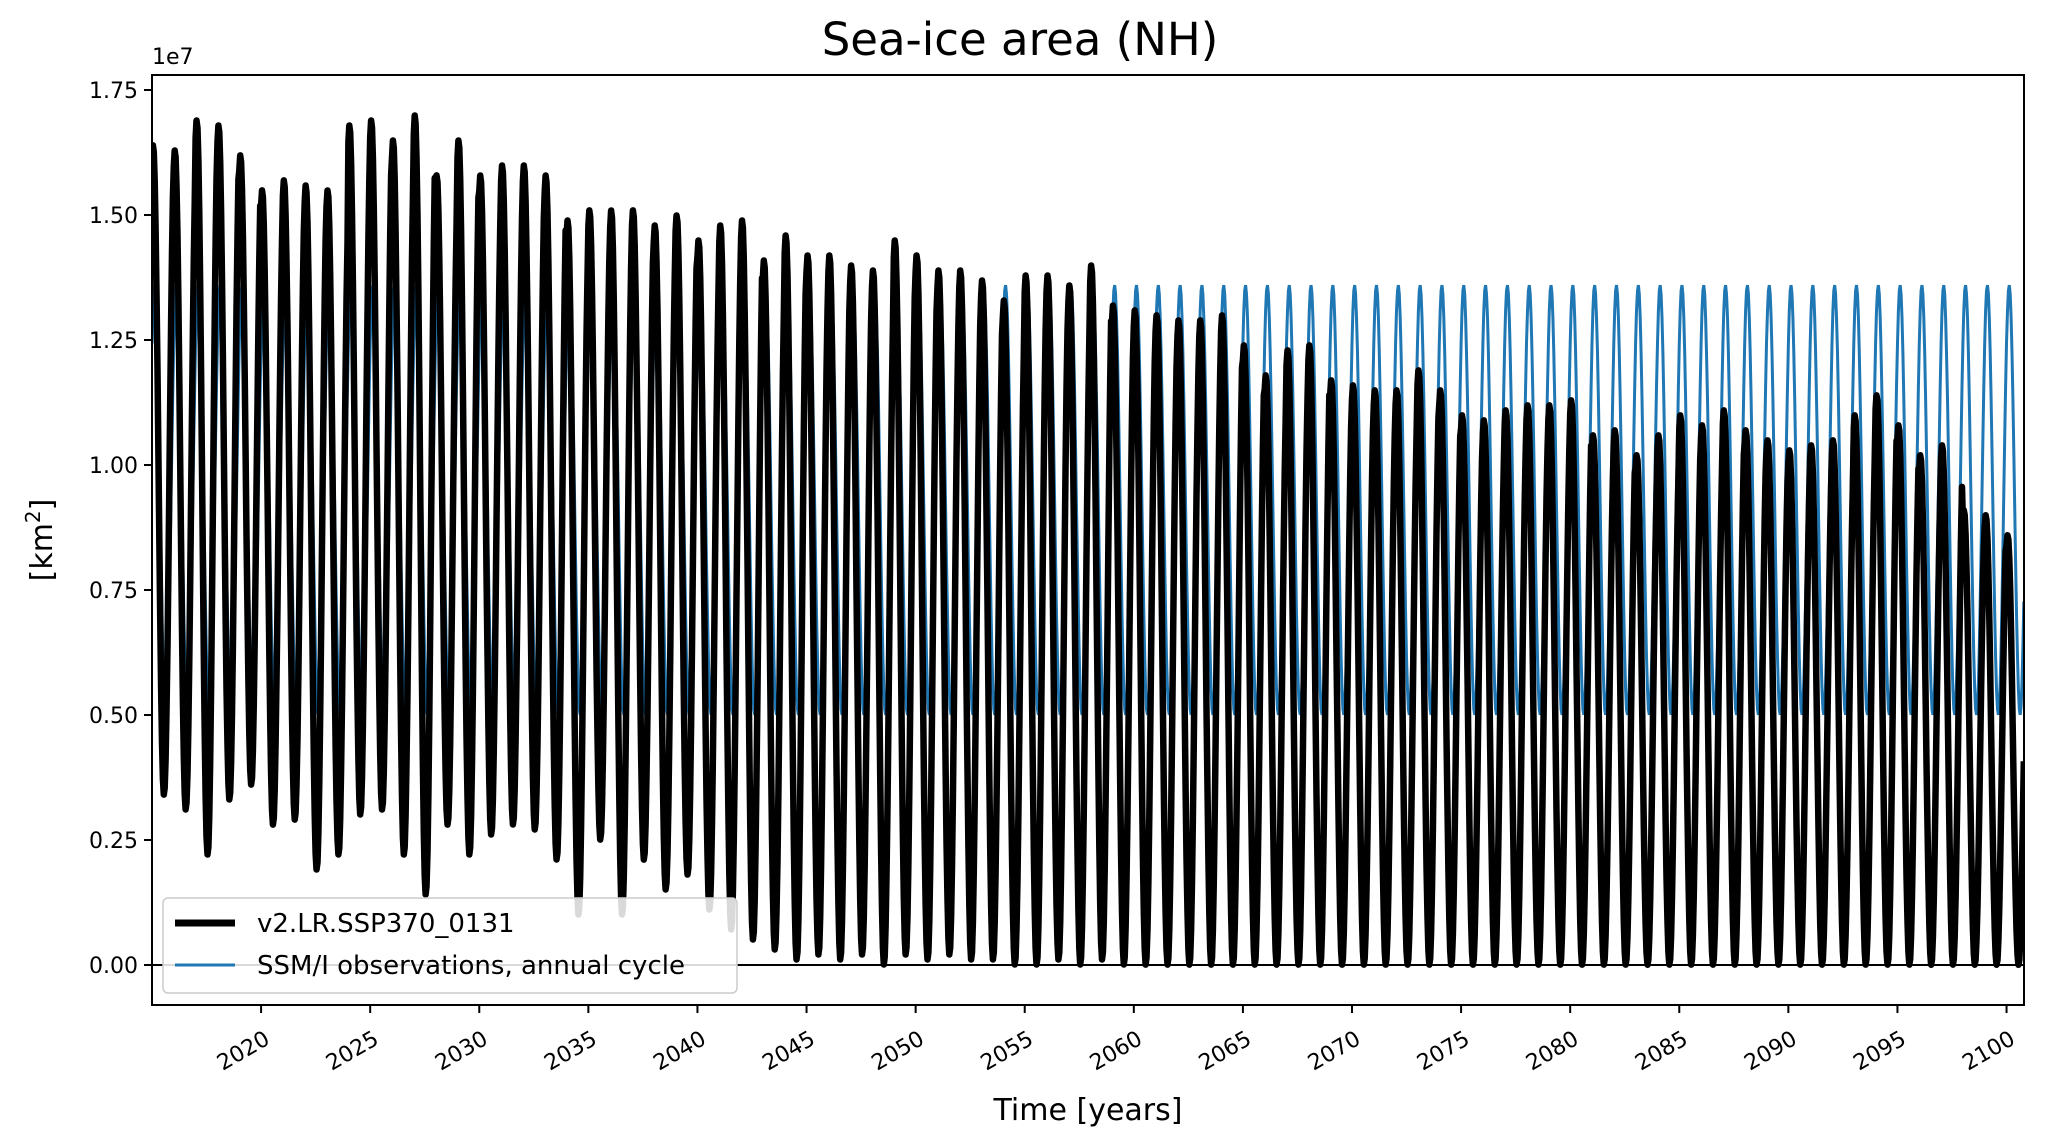  Describe the element at coordinates (789, 1052) in the screenshot. I see `x-tick-label: 2045` at that location.